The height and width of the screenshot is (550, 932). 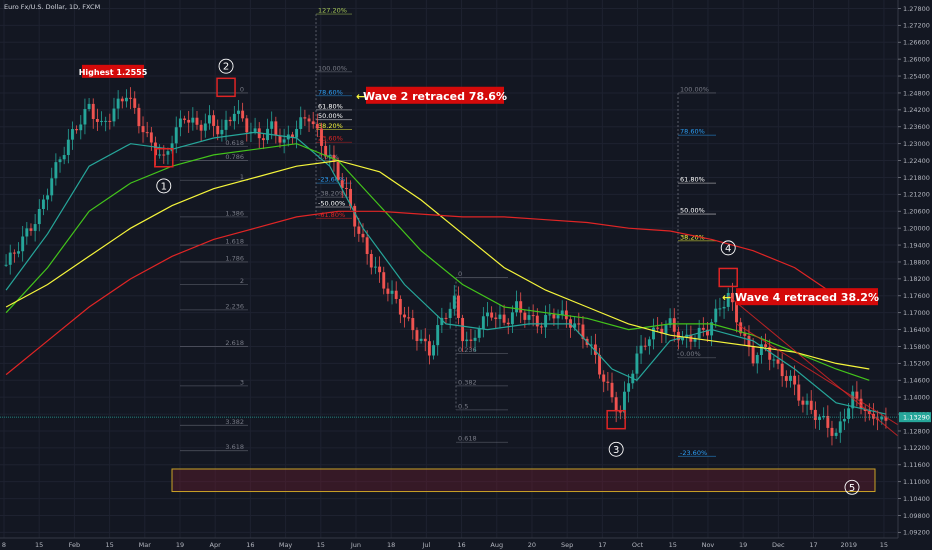 What do you see at coordinates (330, 116) in the screenshot?
I see `fib-level-label: 50.00%` at bounding box center [330, 116].